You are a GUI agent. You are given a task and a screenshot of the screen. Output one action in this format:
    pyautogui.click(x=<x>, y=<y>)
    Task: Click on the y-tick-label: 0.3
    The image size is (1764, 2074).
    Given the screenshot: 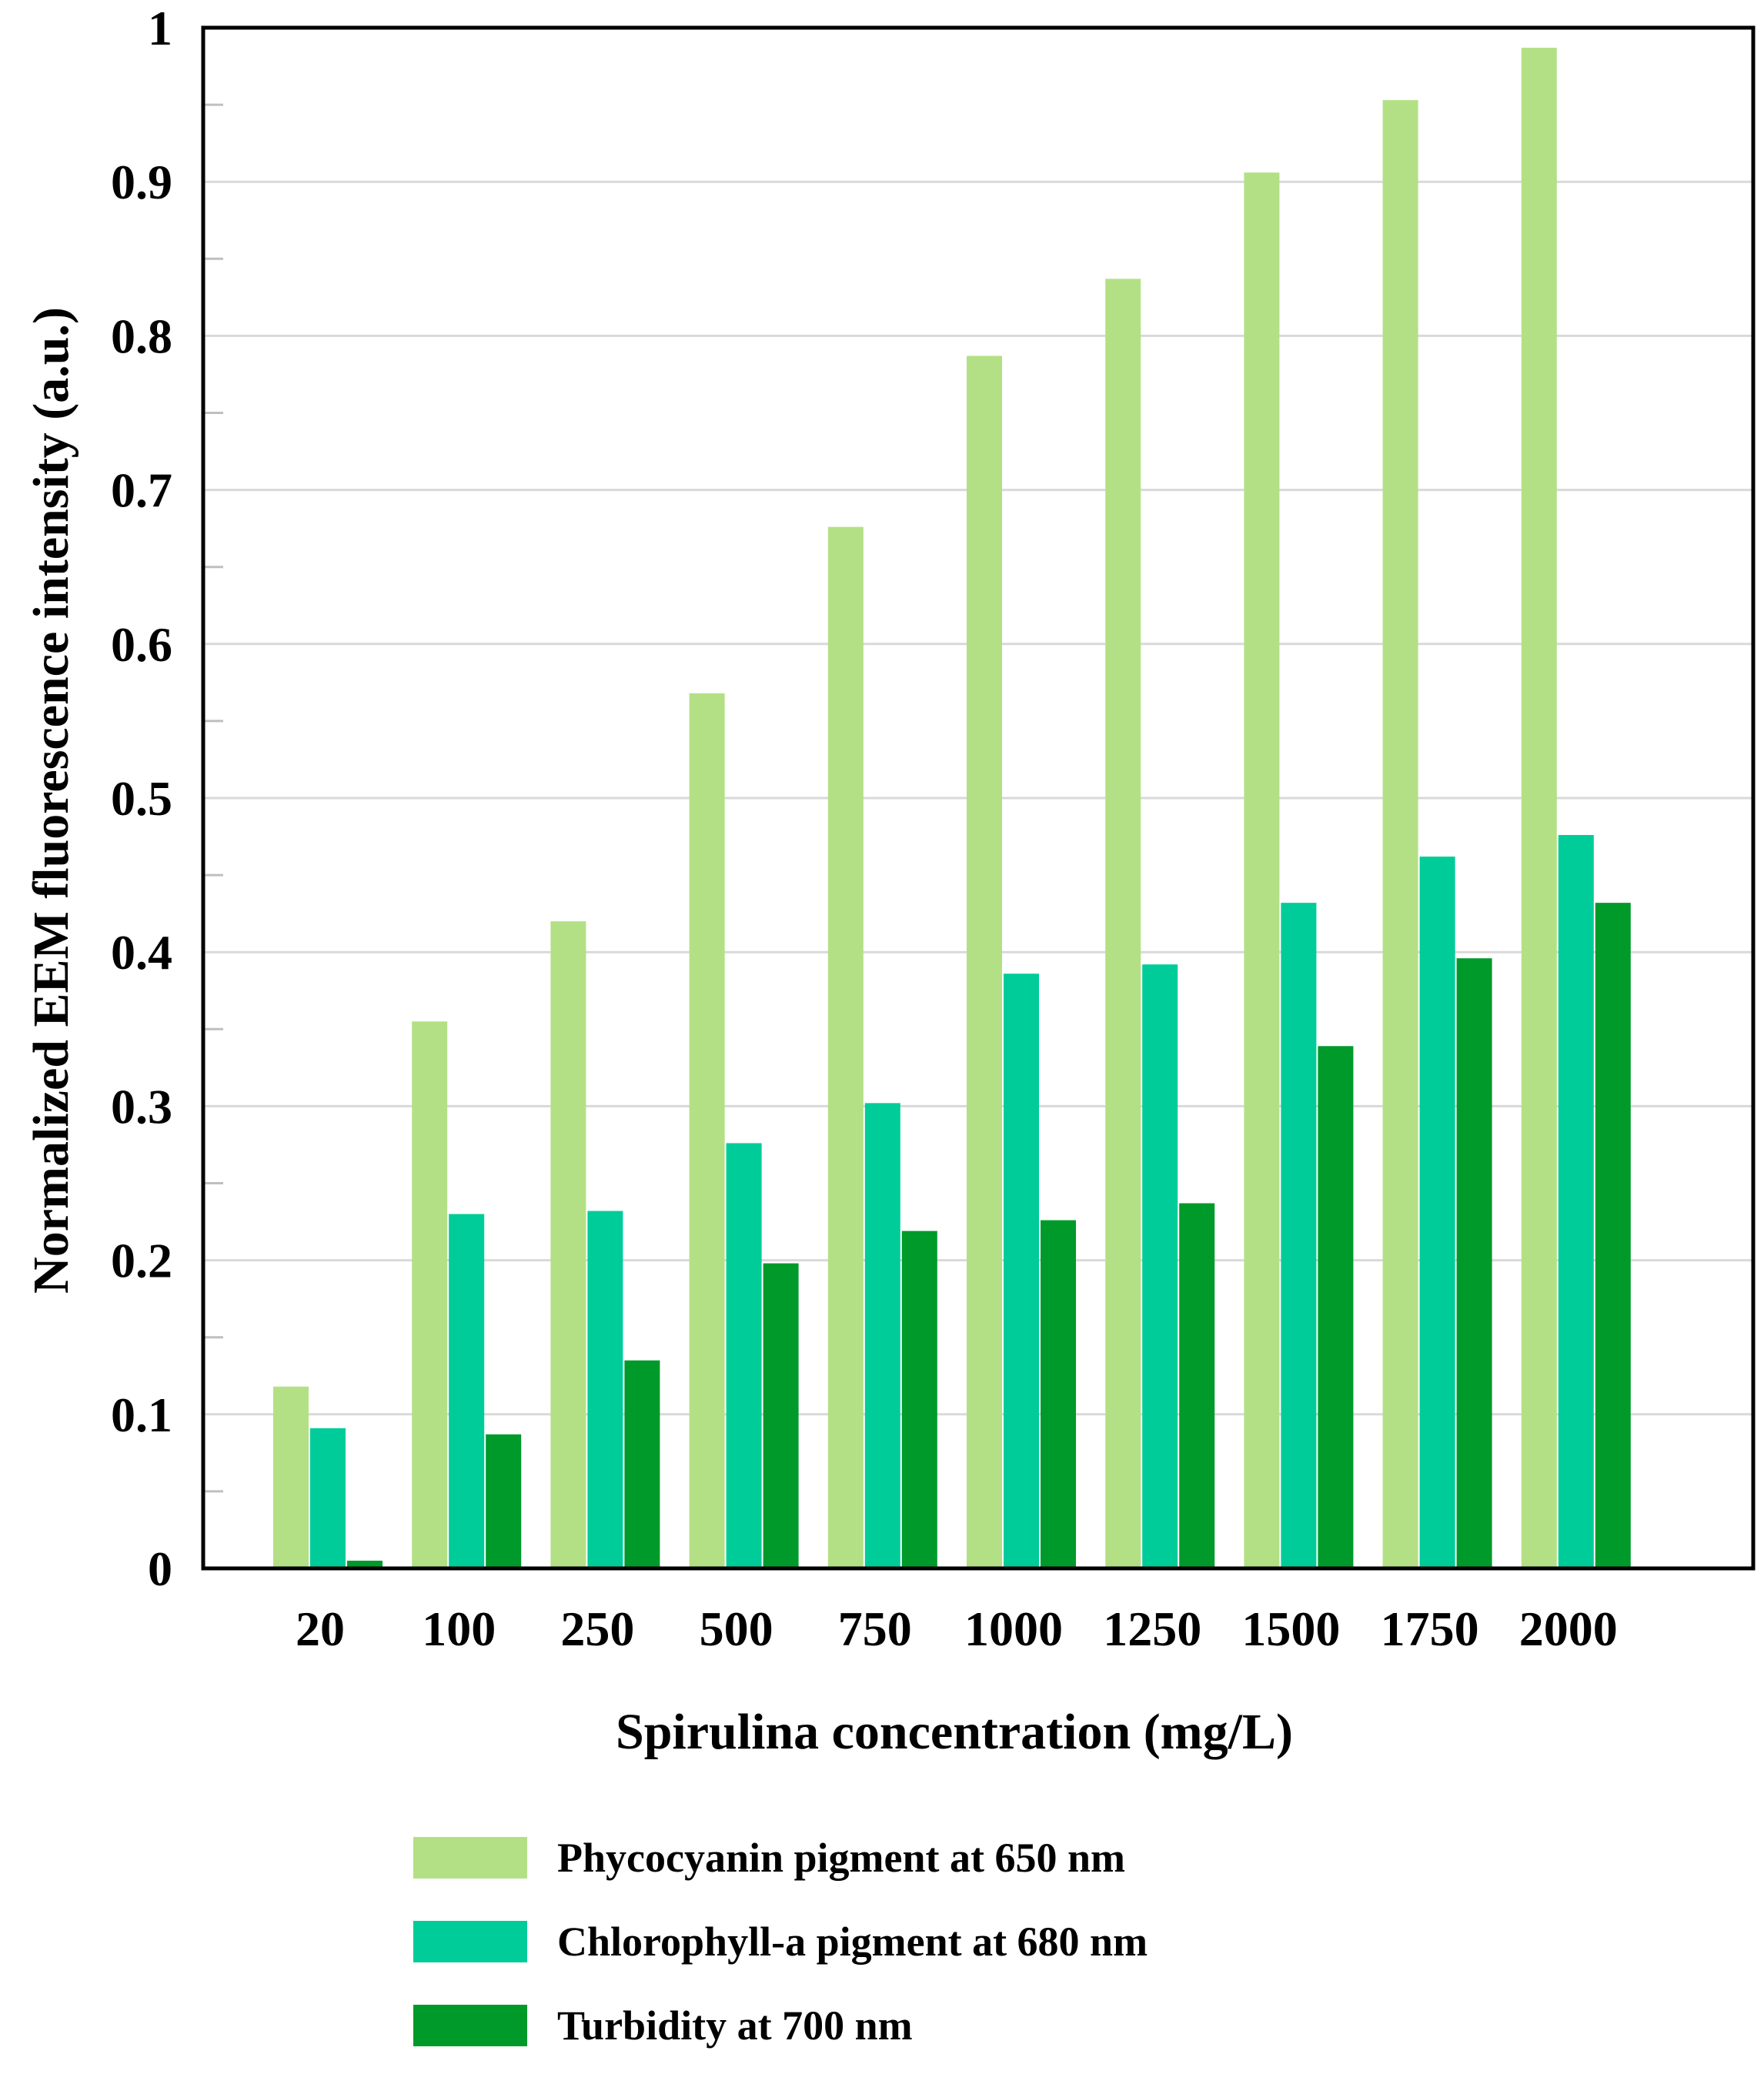 What is the action you would take?
    pyautogui.click(x=141, y=1106)
    